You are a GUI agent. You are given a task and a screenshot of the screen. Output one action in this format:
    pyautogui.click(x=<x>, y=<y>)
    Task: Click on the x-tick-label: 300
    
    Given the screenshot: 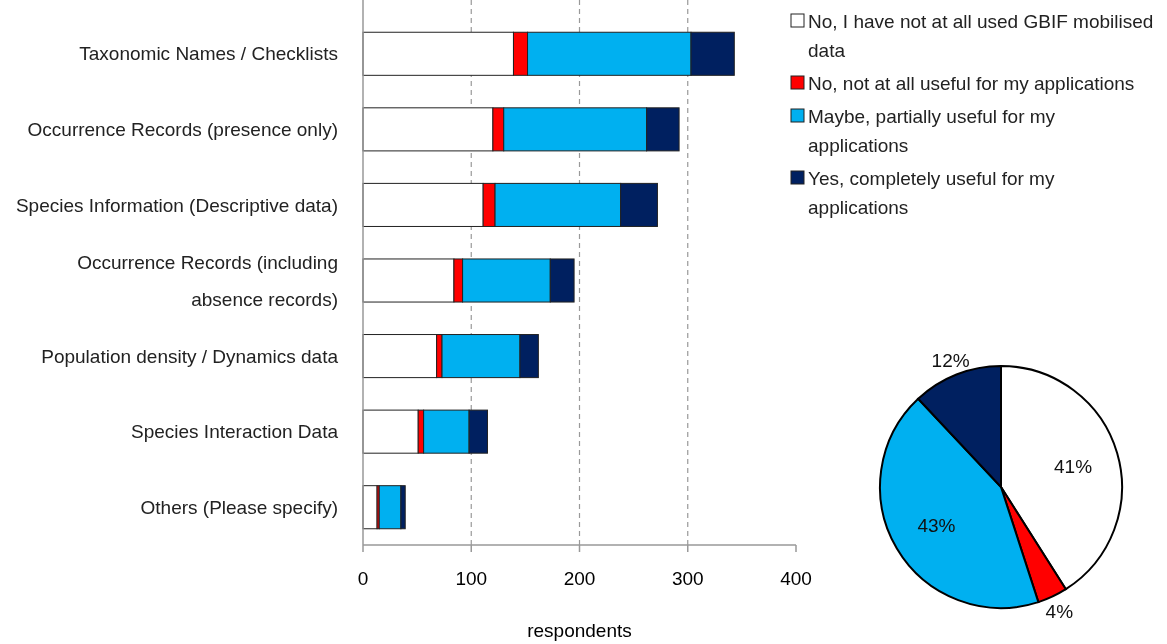 What is the action you would take?
    pyautogui.click(x=687, y=578)
    